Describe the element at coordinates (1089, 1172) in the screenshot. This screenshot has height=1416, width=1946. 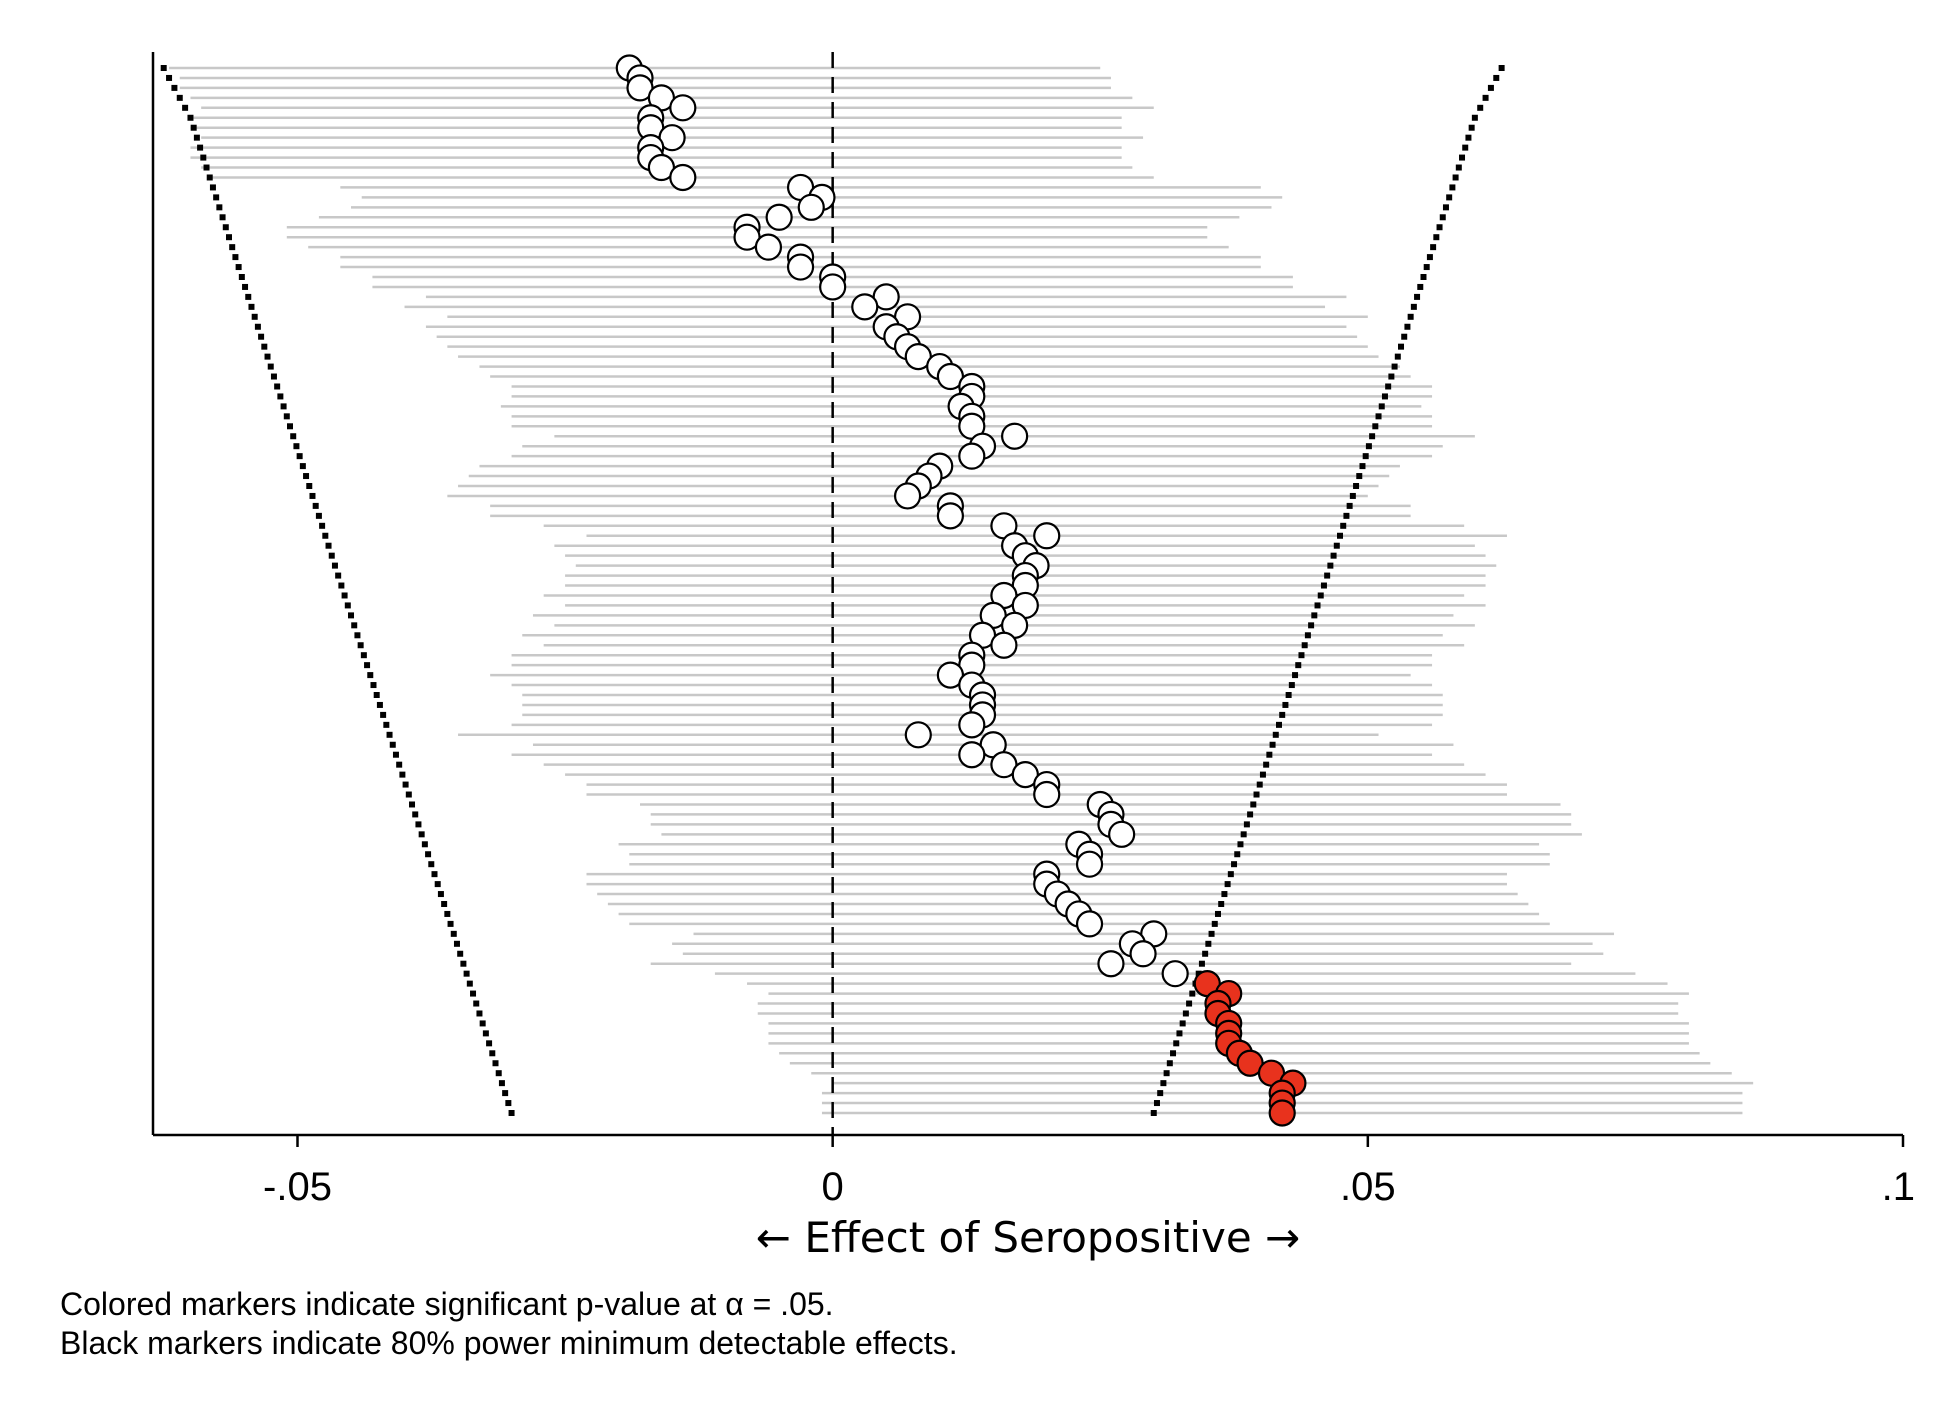
I see `x-axis-ticks: -.05 0 .05 .1` at that location.